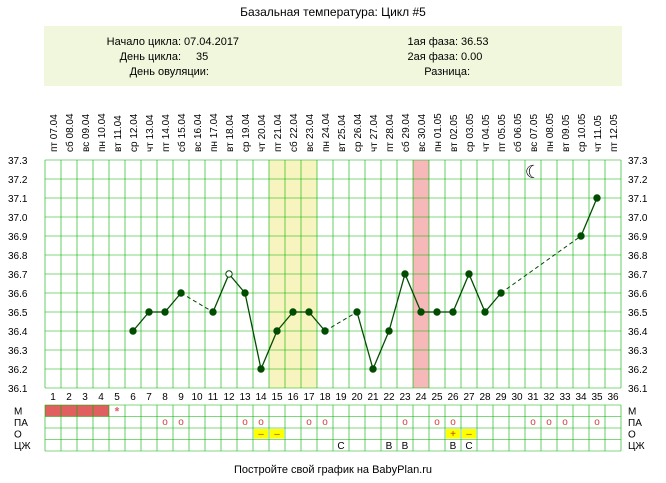 This screenshot has width=666, height=483. Describe the element at coordinates (18, 313) in the screenshot. I see `y-tick-label-left: 36.5` at that location.